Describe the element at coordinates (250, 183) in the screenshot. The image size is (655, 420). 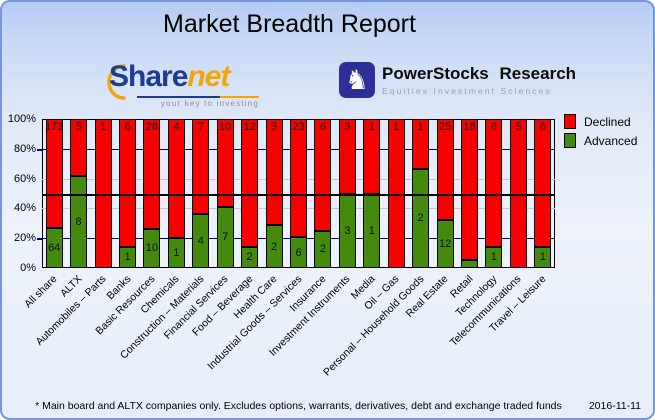
I see `declined-segment: 12` at that location.